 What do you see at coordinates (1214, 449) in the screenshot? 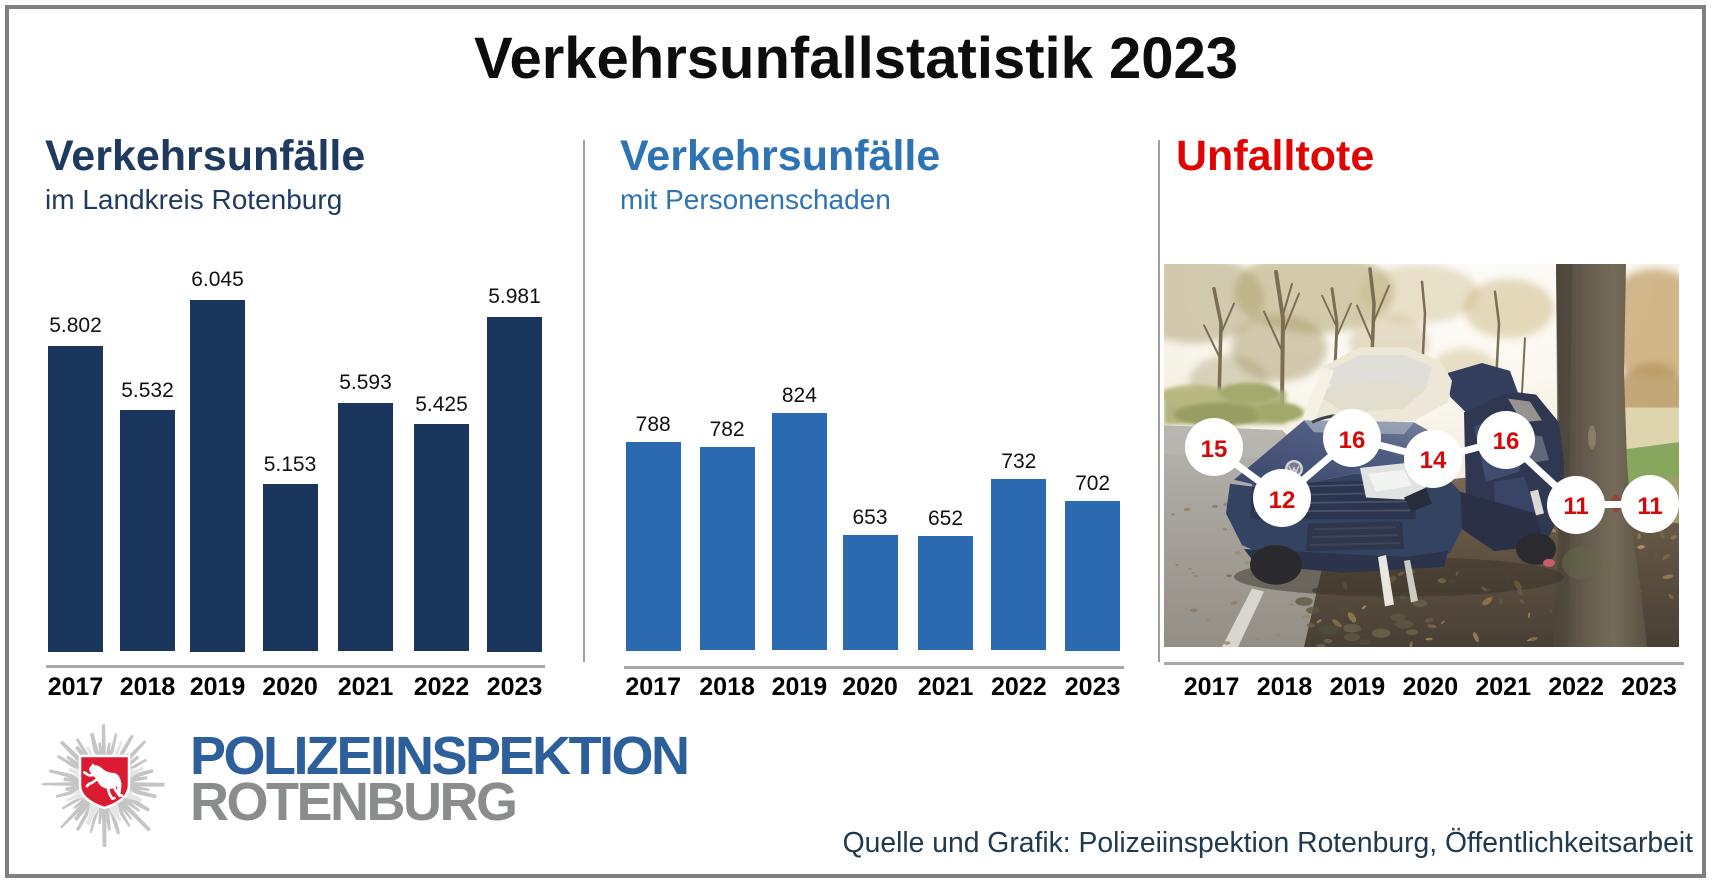
I see `svg-text: 15` at bounding box center [1214, 449].